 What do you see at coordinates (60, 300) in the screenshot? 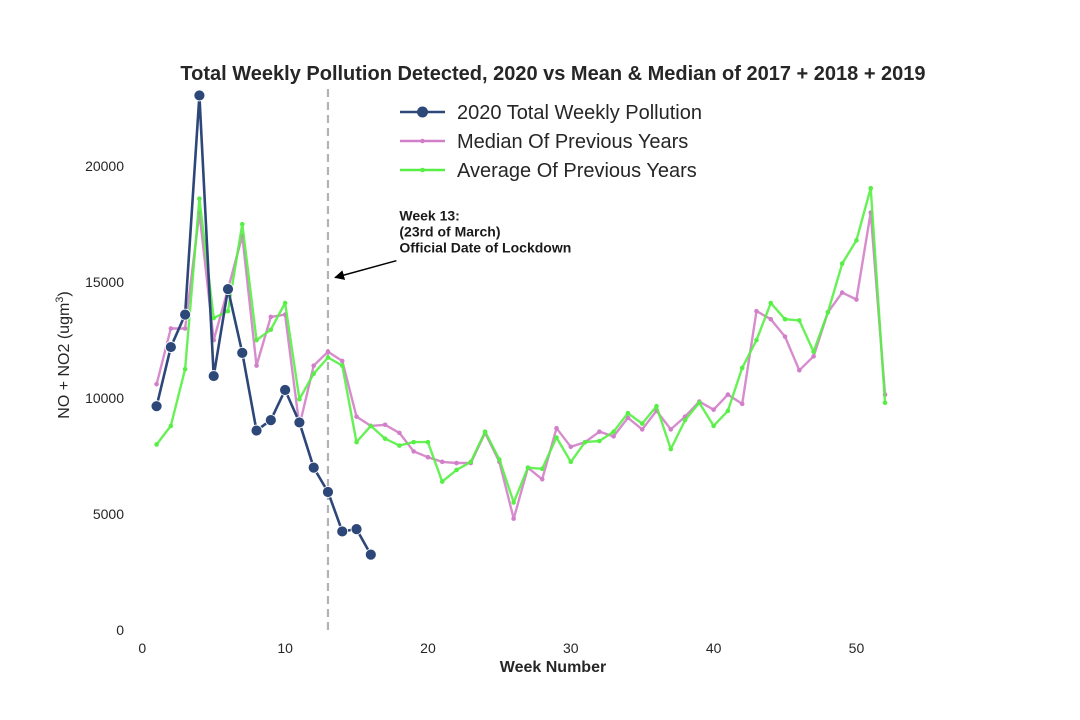
I see `y-axis-label-superscript: 3` at bounding box center [60, 300].